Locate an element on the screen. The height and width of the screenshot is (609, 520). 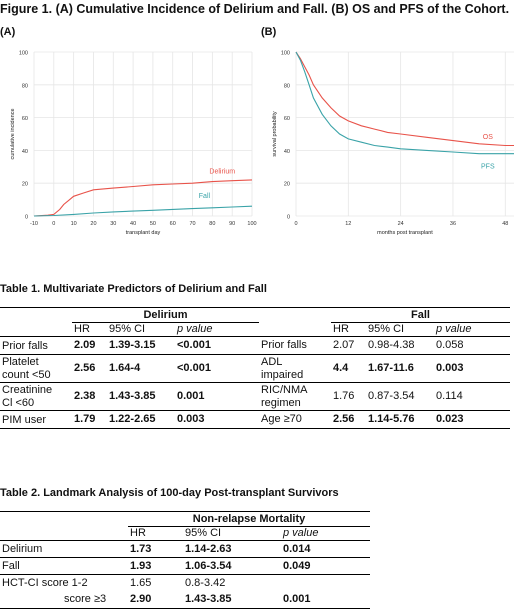
p-value: 0.058 is located at coordinates (450, 345).